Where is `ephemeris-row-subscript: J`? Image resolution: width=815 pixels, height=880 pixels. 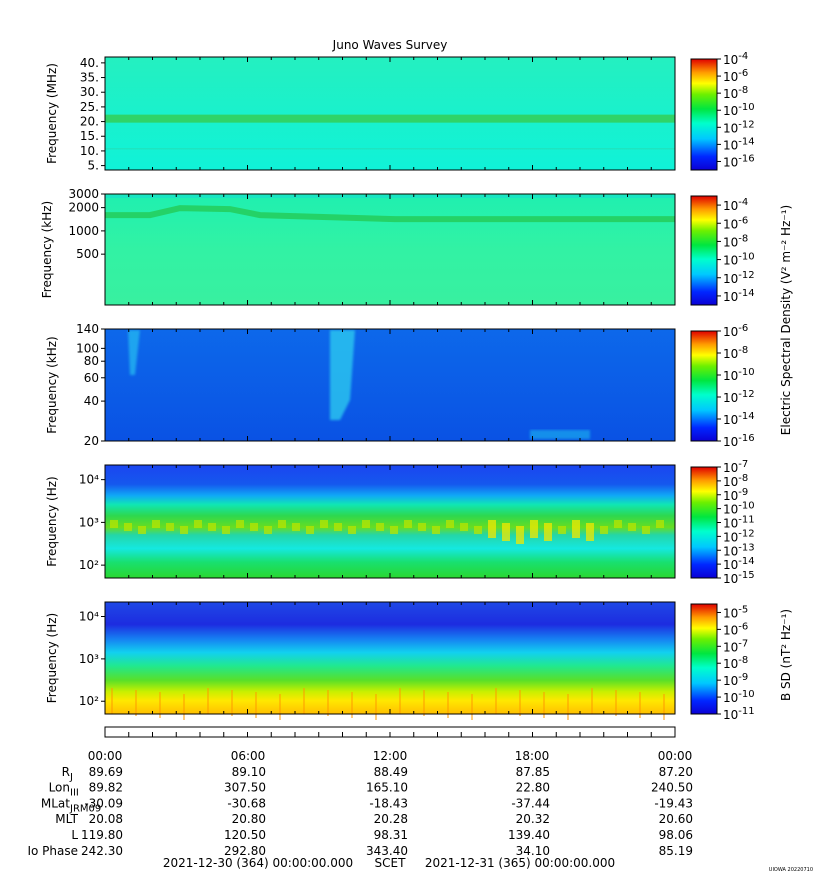 ephemeris-row-subscript: J is located at coordinates (71, 777).